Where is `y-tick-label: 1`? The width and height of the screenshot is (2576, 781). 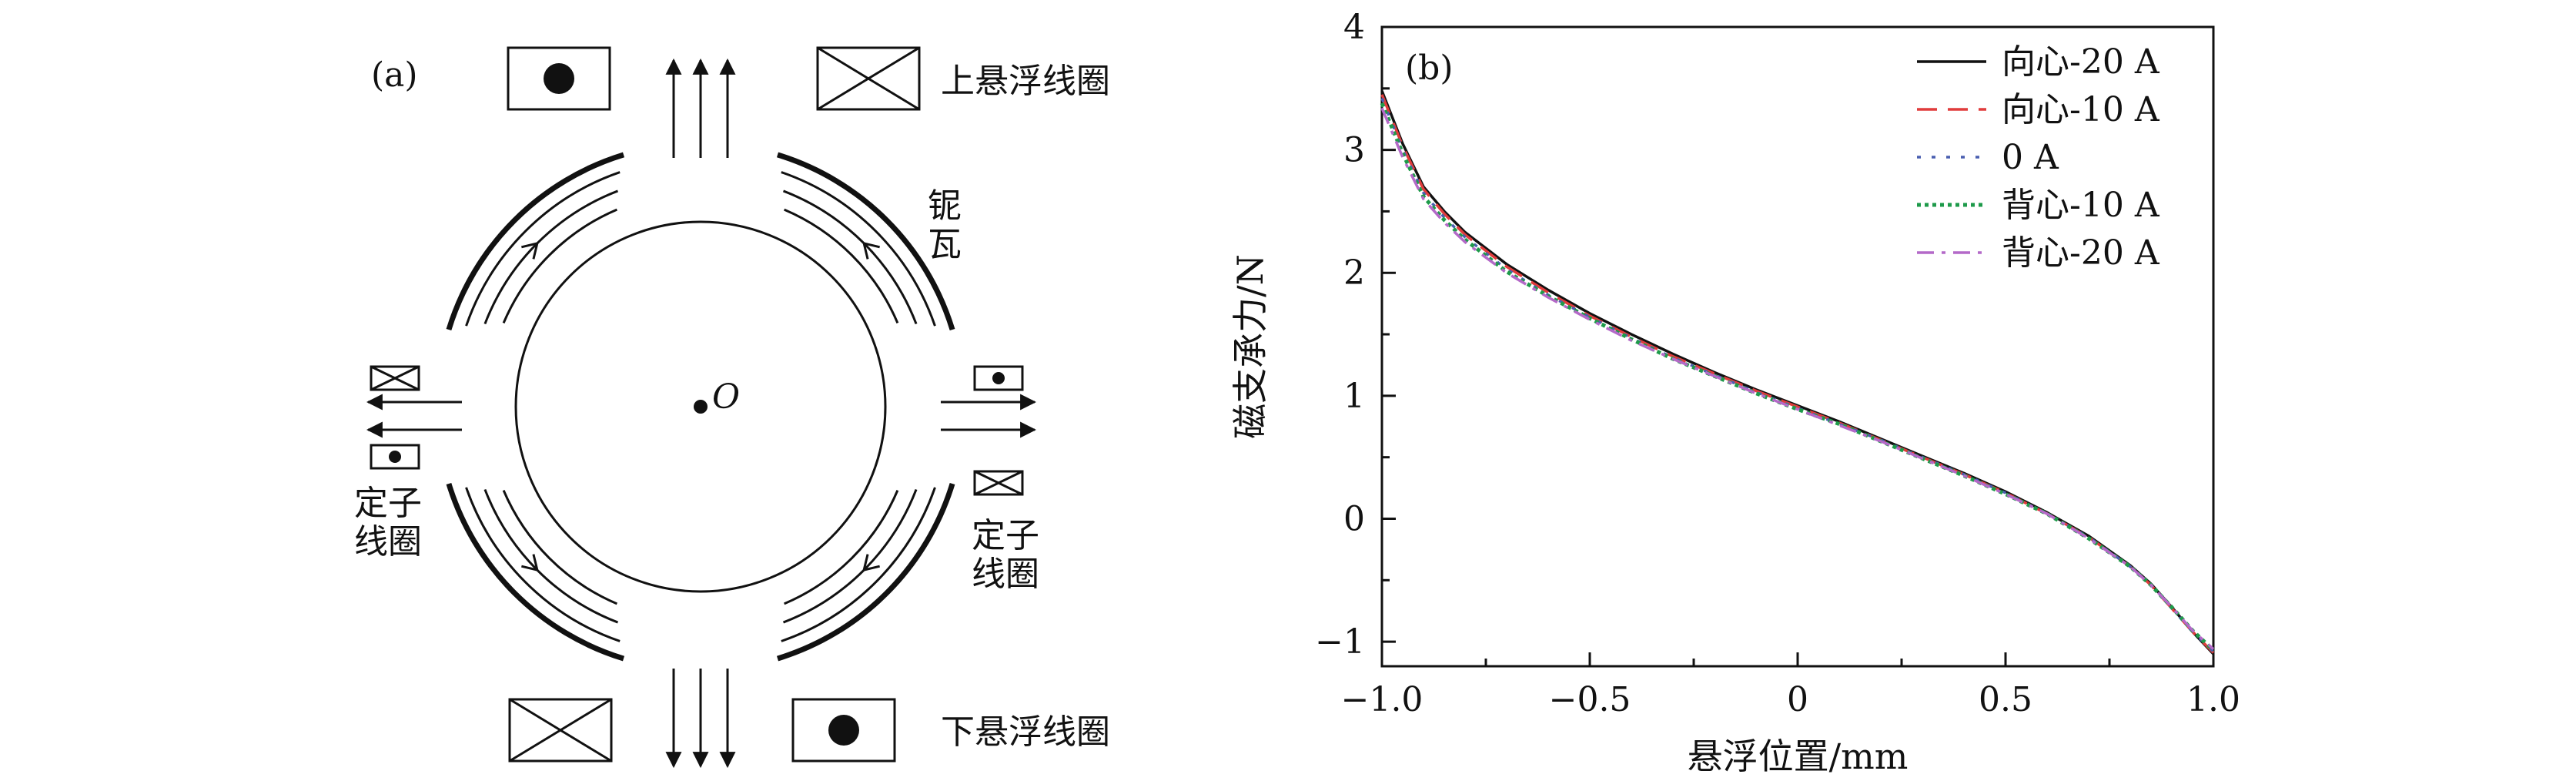 y-tick-label: 1 is located at coordinates (1354, 397).